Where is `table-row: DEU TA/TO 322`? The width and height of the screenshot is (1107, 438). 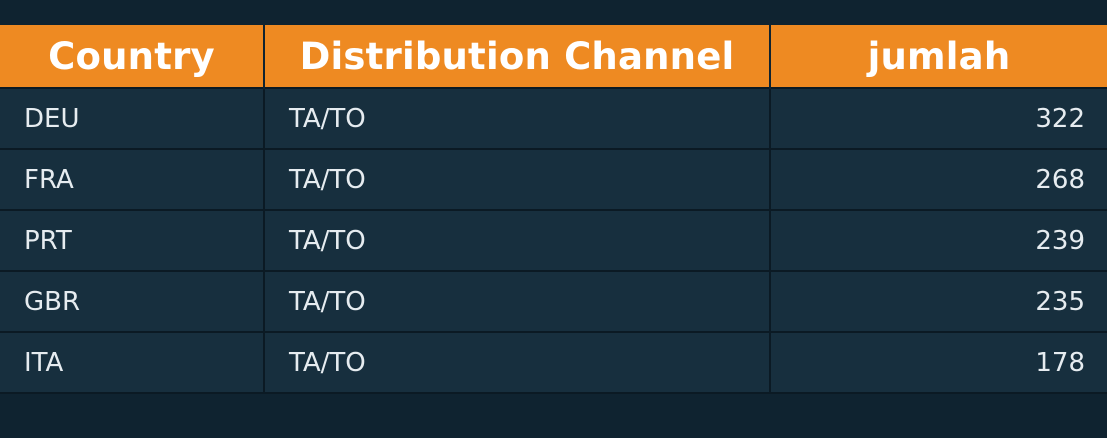
table-row: DEU TA/TO 322 is located at coordinates (553, 118).